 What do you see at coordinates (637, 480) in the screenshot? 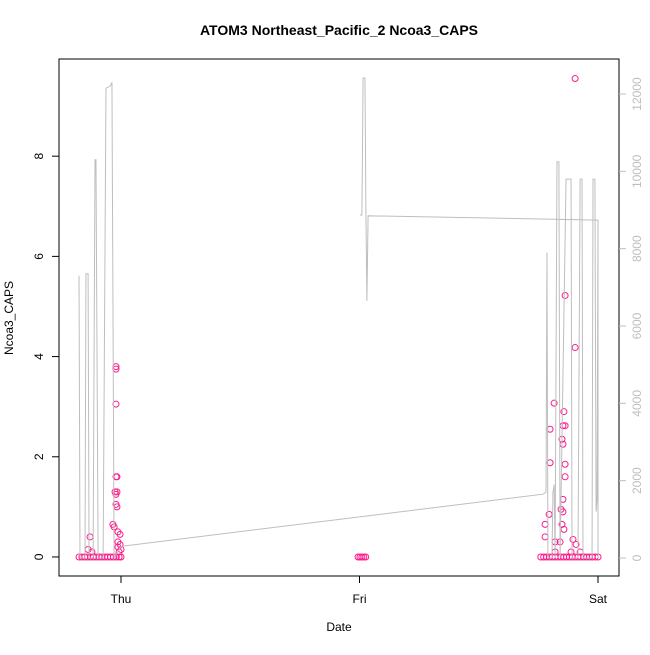
I see `y2-tick-label: 2000` at bounding box center [637, 480].